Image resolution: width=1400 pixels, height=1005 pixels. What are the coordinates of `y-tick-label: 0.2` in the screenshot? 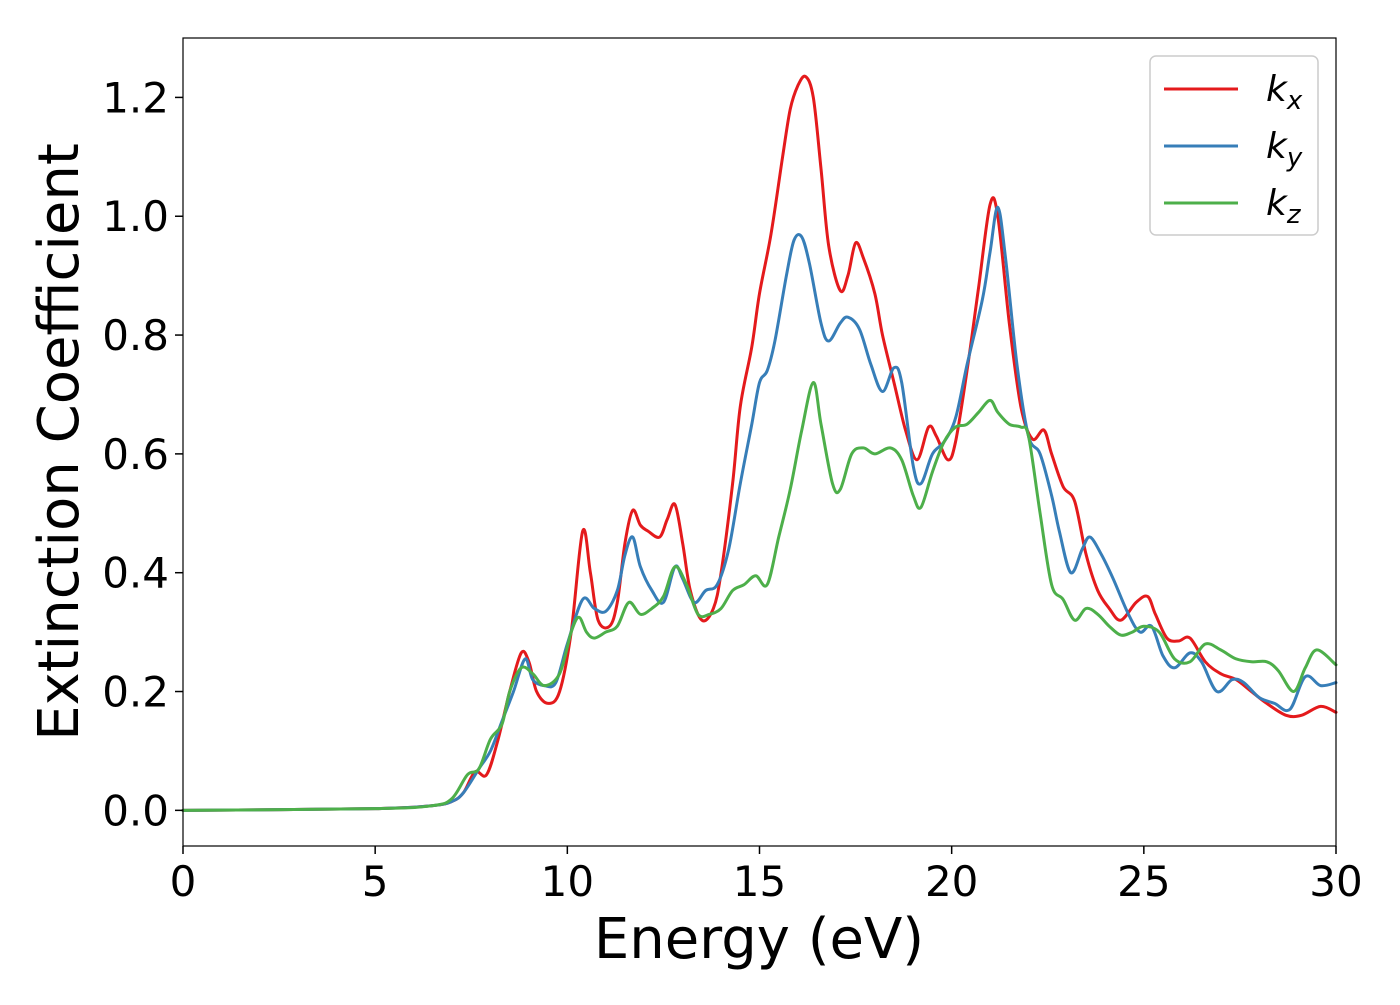 It's located at (135, 692).